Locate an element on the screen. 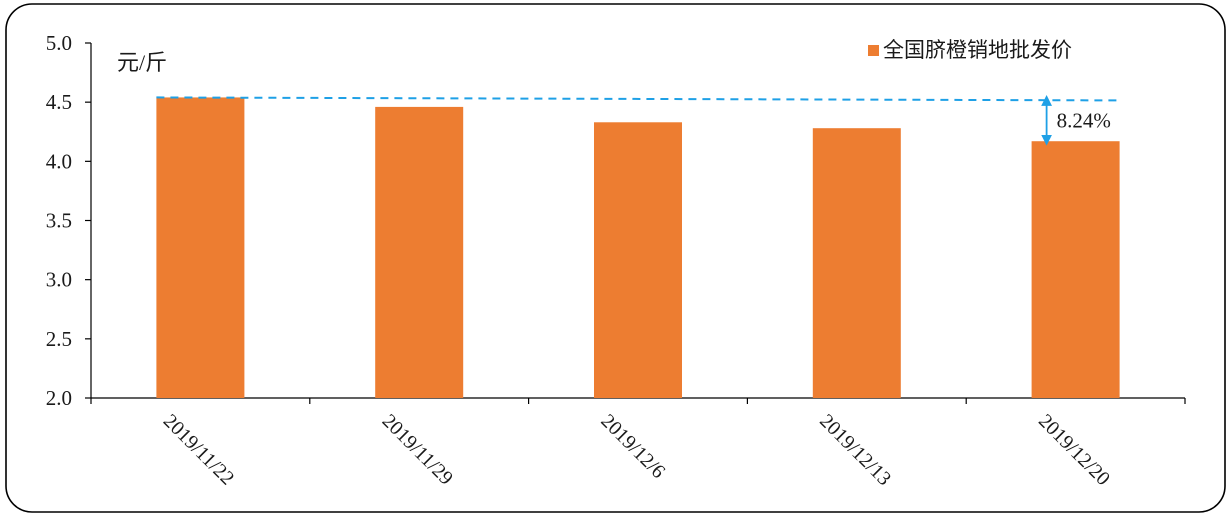 This screenshot has width=1231, height=516. y-tick-label: 3.0 is located at coordinates (59, 280).